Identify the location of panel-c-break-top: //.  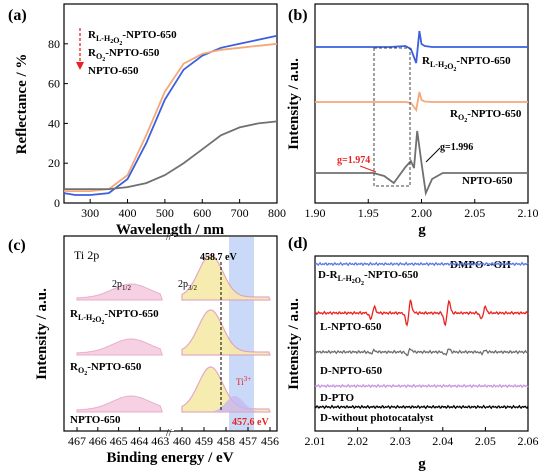
(169, 237).